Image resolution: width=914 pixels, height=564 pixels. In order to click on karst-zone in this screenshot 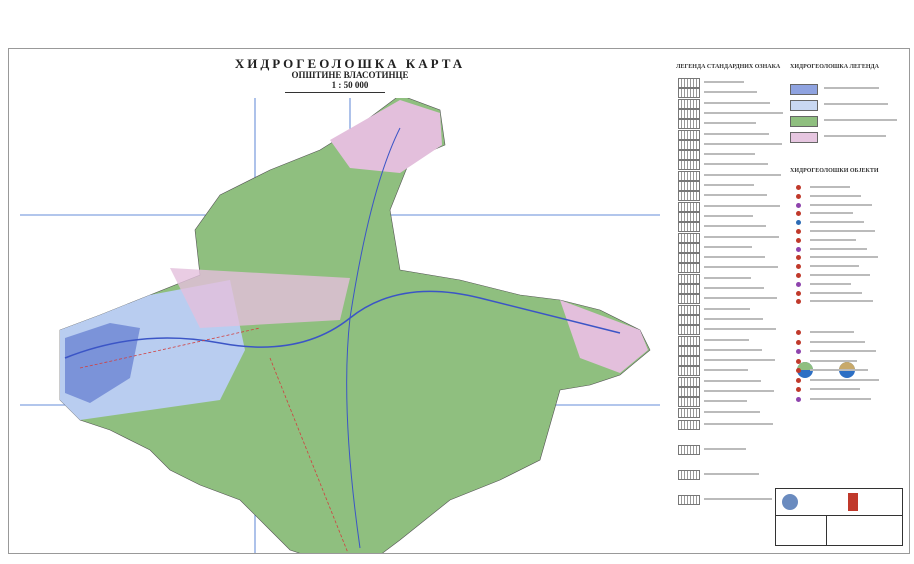, I will do `click(102, 363)`.